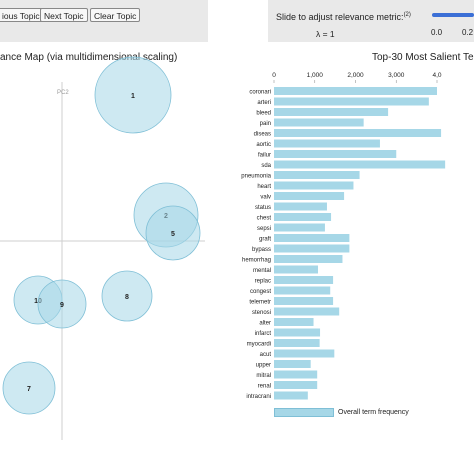  Describe the element at coordinates (315, 75) in the screenshot. I see `x-tick-label: 1,000` at that location.